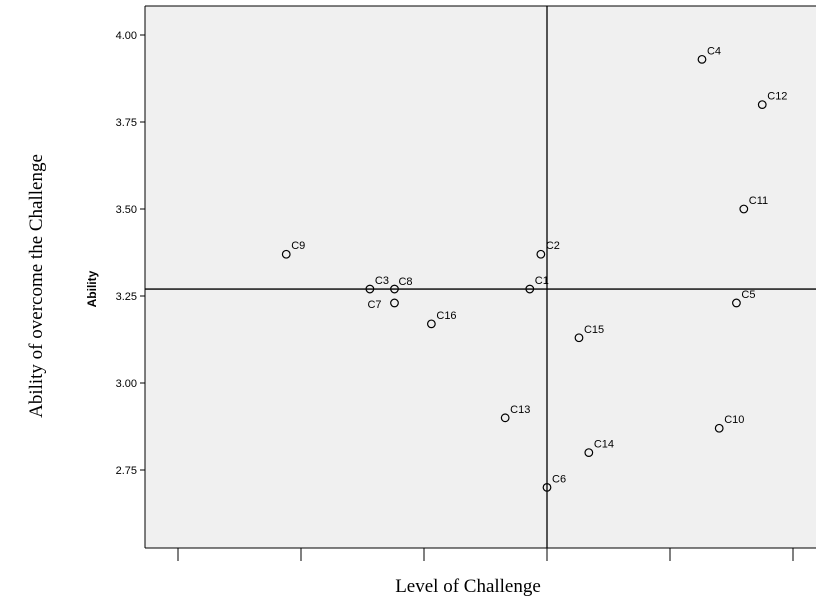  What do you see at coordinates (126, 210) in the screenshot?
I see `y-tick-label: 3.50` at bounding box center [126, 210].